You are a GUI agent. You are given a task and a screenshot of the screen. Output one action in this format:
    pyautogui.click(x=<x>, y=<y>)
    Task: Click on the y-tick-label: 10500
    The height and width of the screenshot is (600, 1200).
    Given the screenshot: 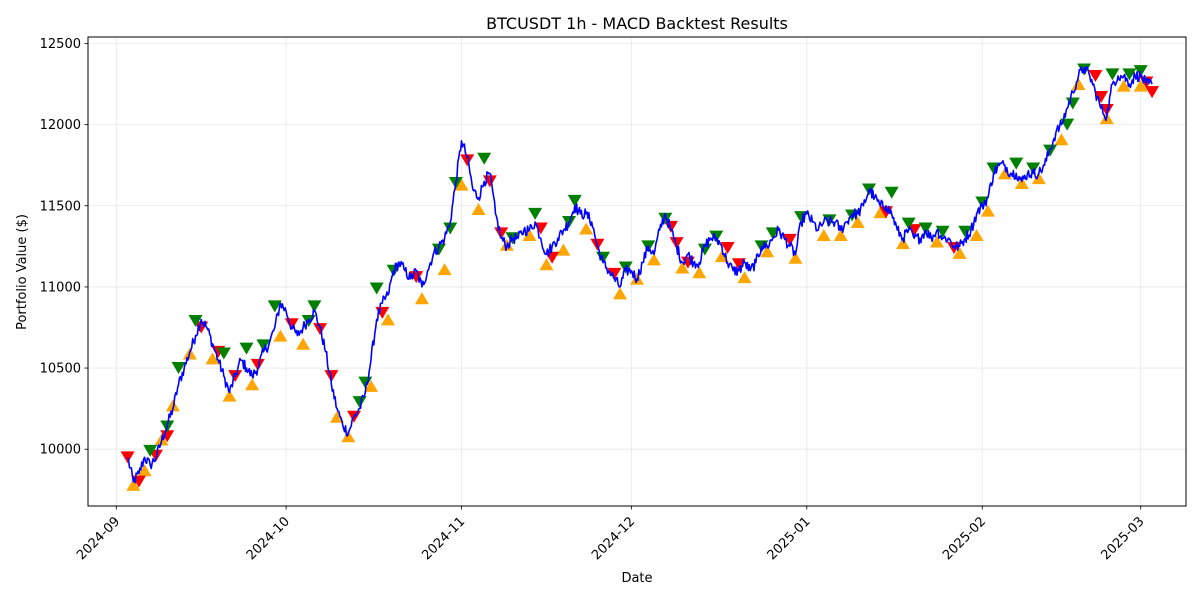 What is the action you would take?
    pyautogui.click(x=60, y=369)
    